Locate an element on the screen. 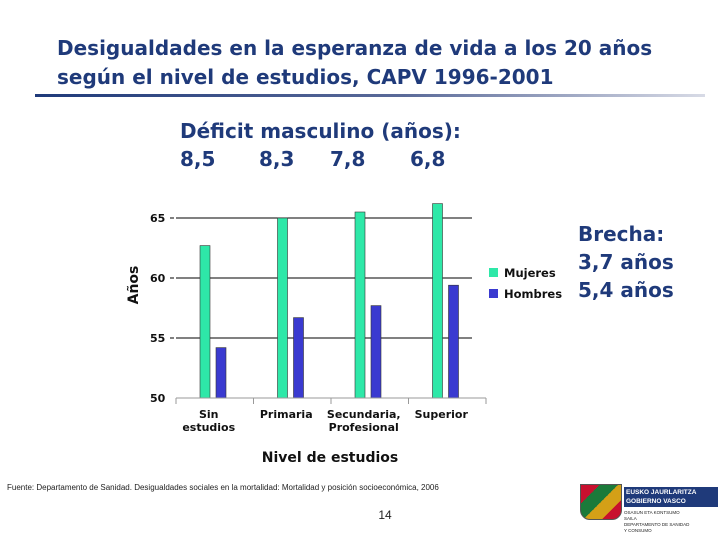 The width and height of the screenshot is (720, 540). y-tick-label: 55 is located at coordinates (157, 338).